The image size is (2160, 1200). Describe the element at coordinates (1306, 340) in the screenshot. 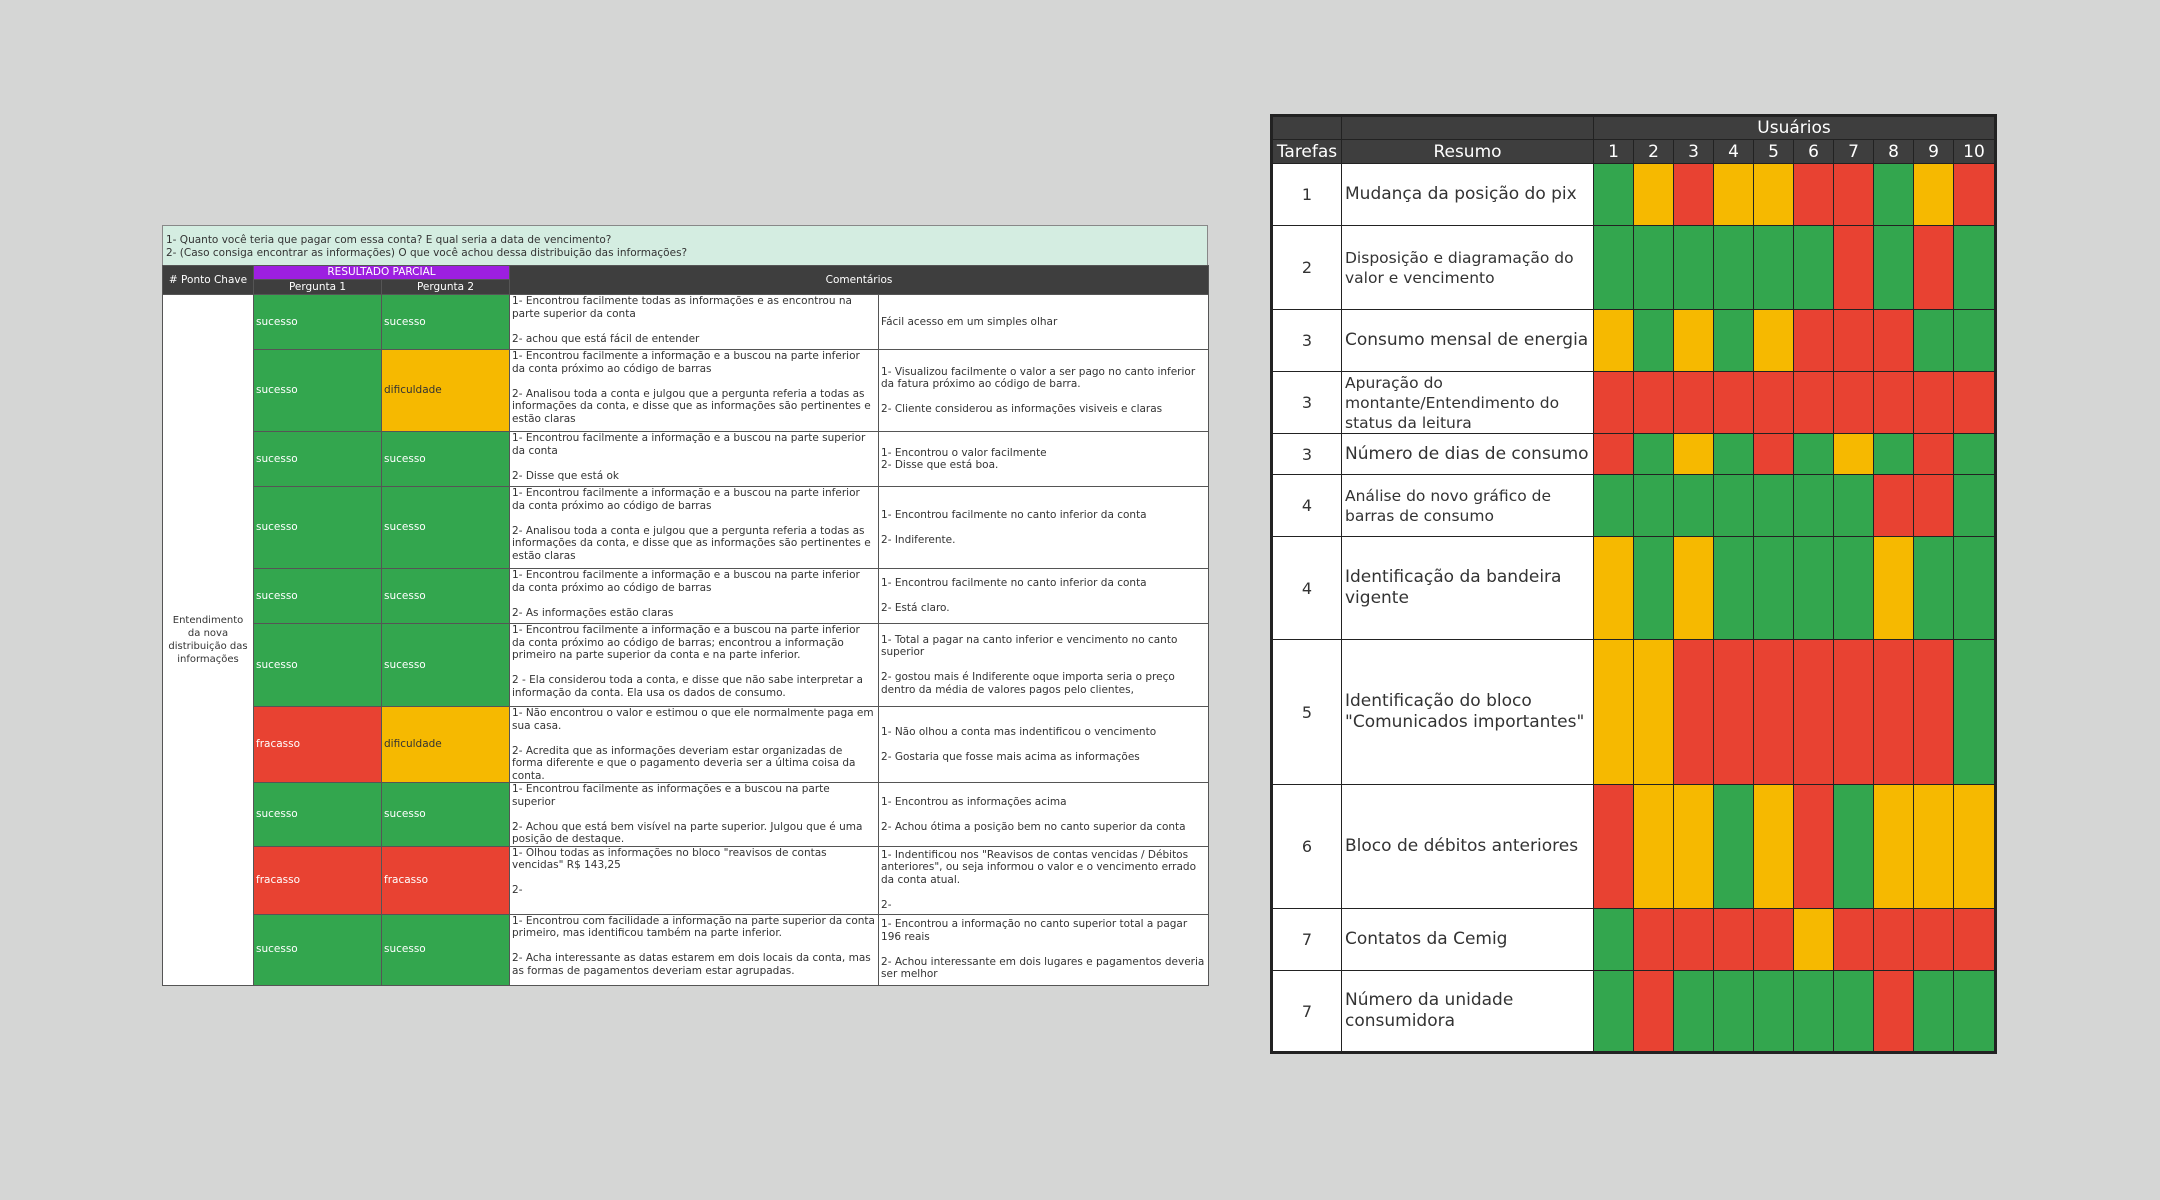

I see `task-number: 3` at that location.